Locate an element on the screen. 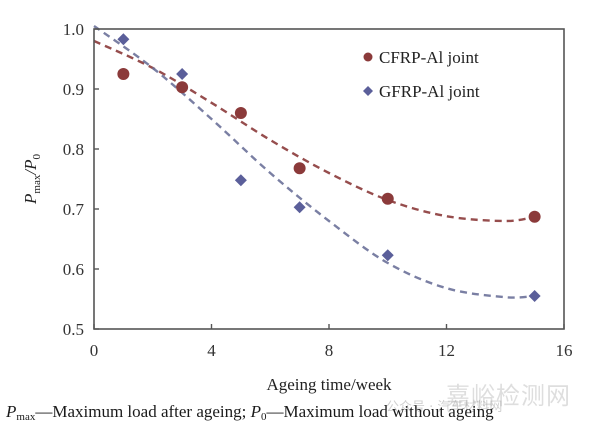 The image size is (600, 430). legend-label-cfrp: CFRP-Al joint is located at coordinates (429, 57).